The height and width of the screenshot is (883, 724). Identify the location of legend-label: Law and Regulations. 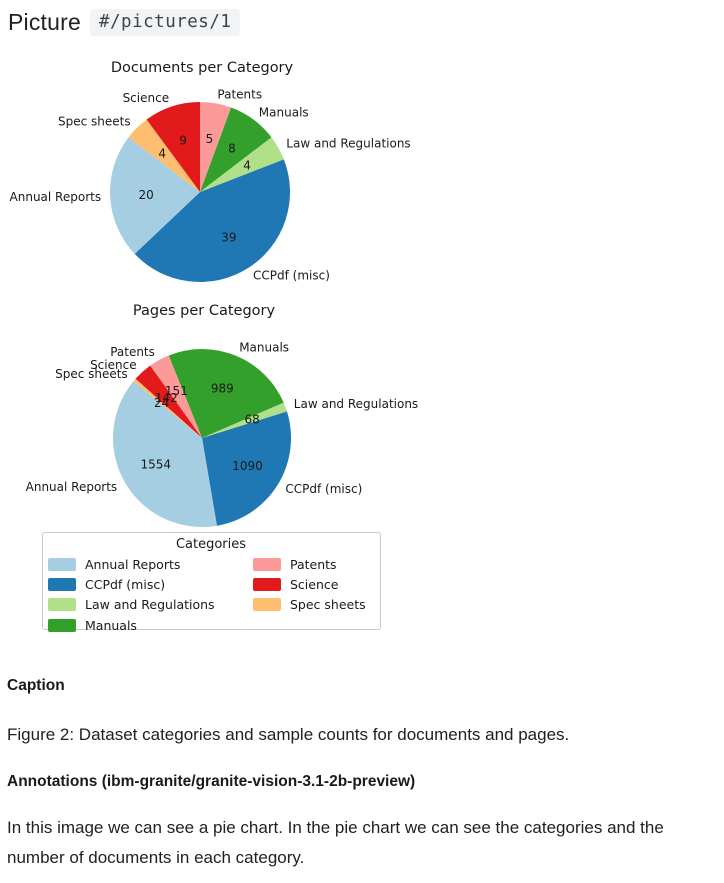
(150, 605).